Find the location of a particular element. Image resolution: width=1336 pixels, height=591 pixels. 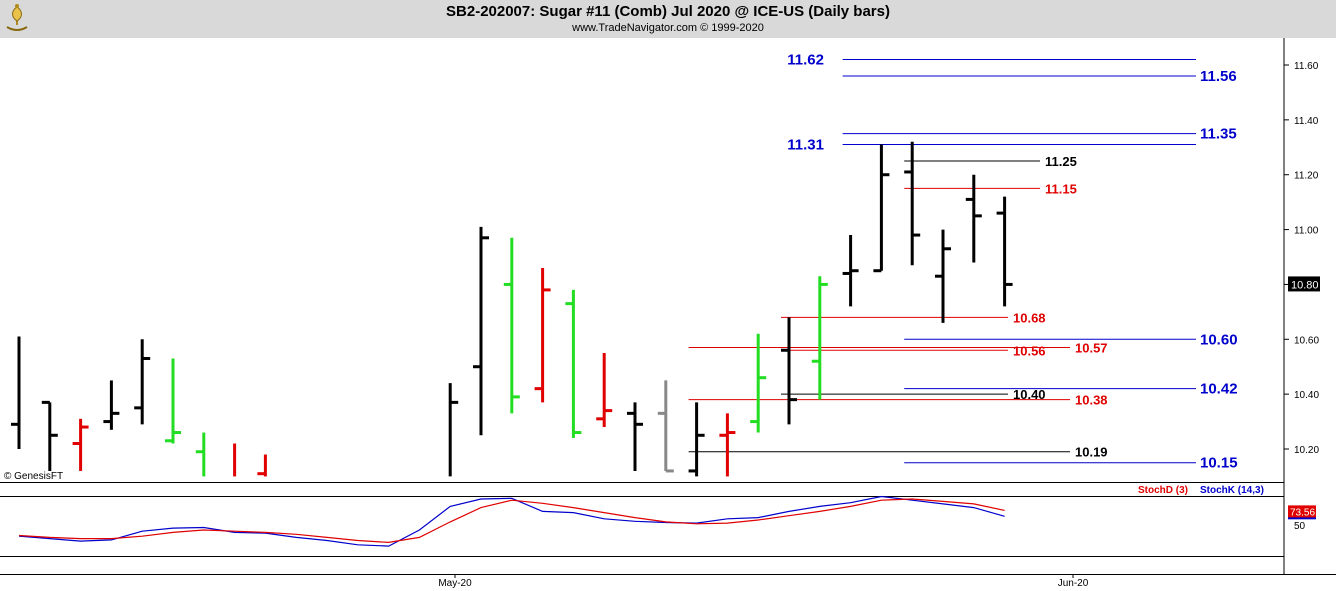

stoch-tick-label: 50 is located at coordinates (1300, 526).